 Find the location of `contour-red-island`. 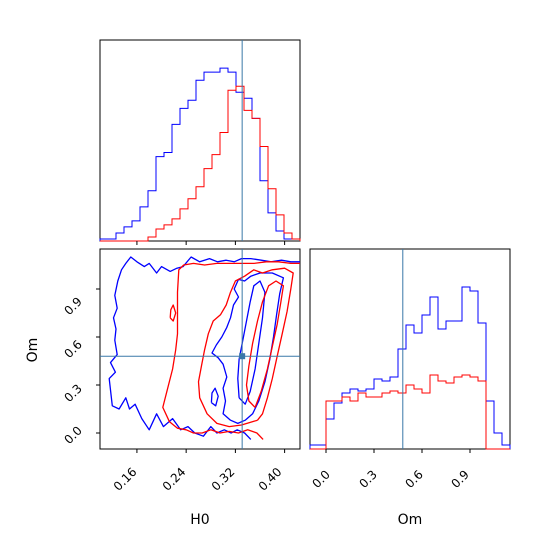

contour-red-island is located at coordinates (173, 313).